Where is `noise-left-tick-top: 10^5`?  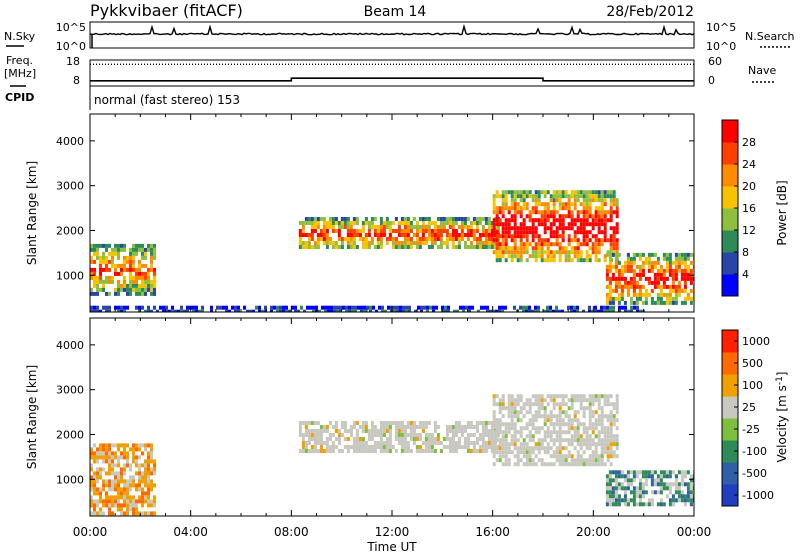
noise-left-tick-top: 10^5 is located at coordinates (71, 27).